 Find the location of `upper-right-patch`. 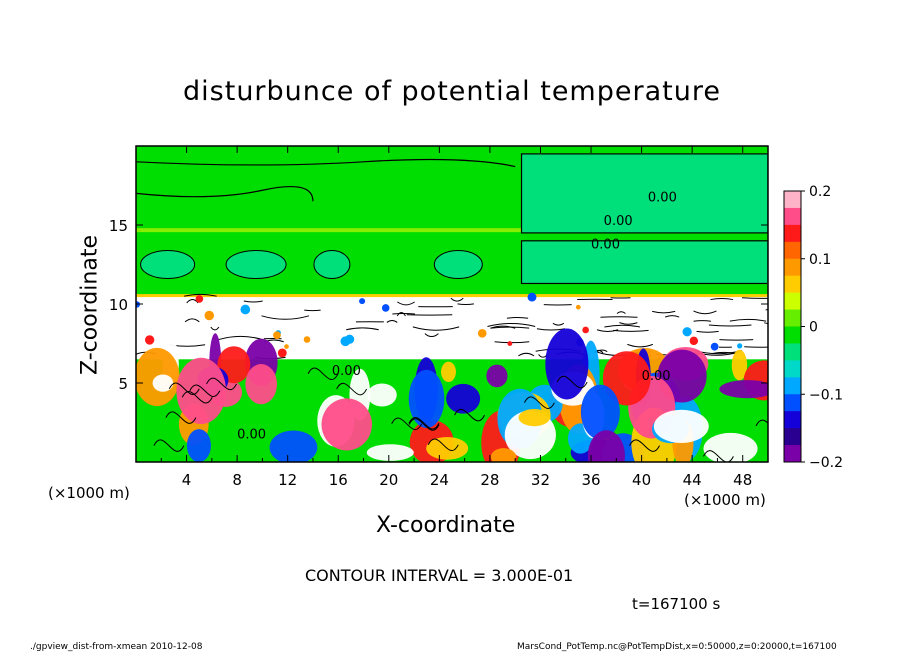

upper-right-patch is located at coordinates (644, 193).